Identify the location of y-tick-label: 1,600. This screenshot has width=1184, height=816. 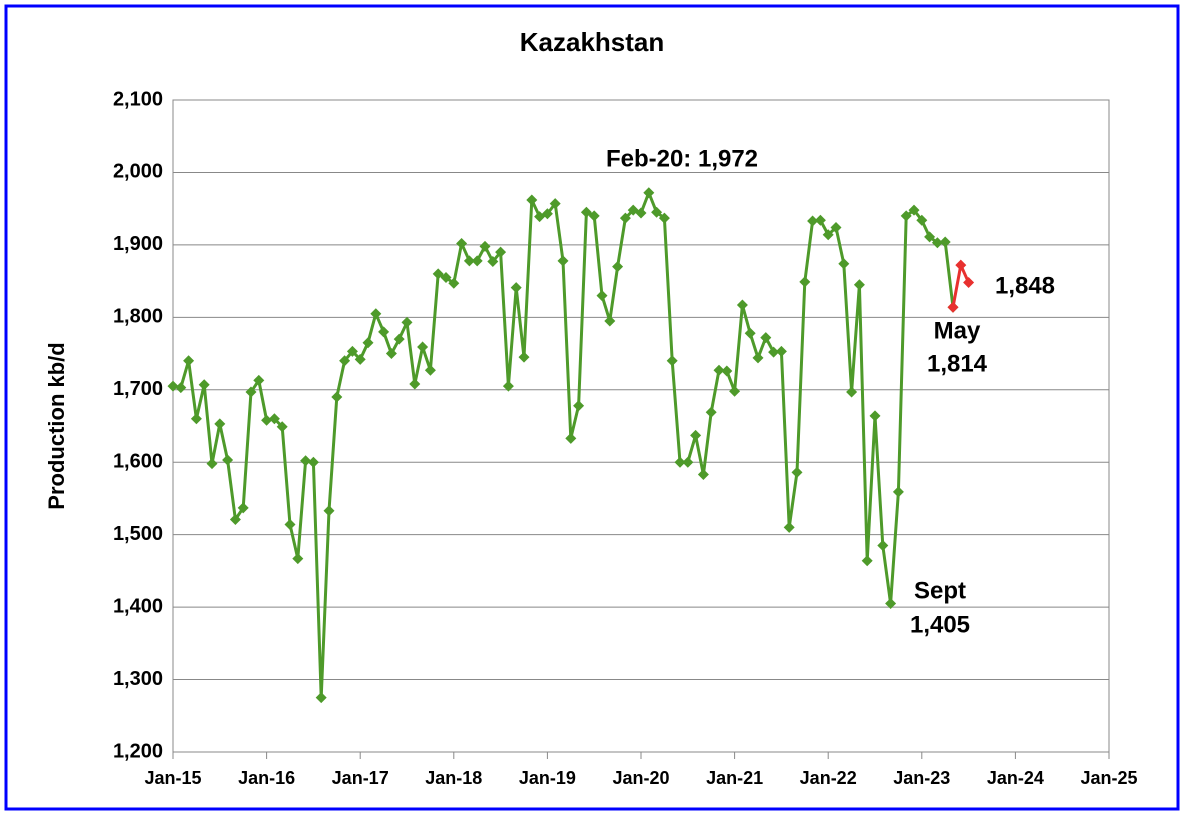
(138, 462).